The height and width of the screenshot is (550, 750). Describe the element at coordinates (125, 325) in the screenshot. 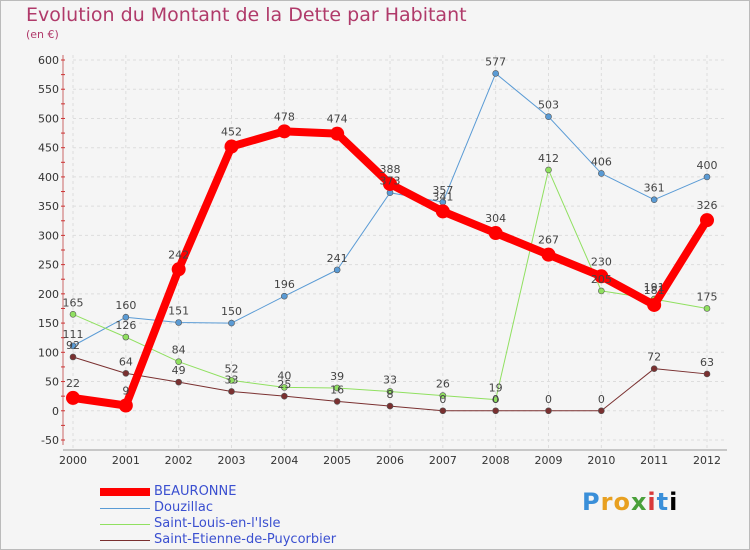

I see `data-label: 126` at that location.